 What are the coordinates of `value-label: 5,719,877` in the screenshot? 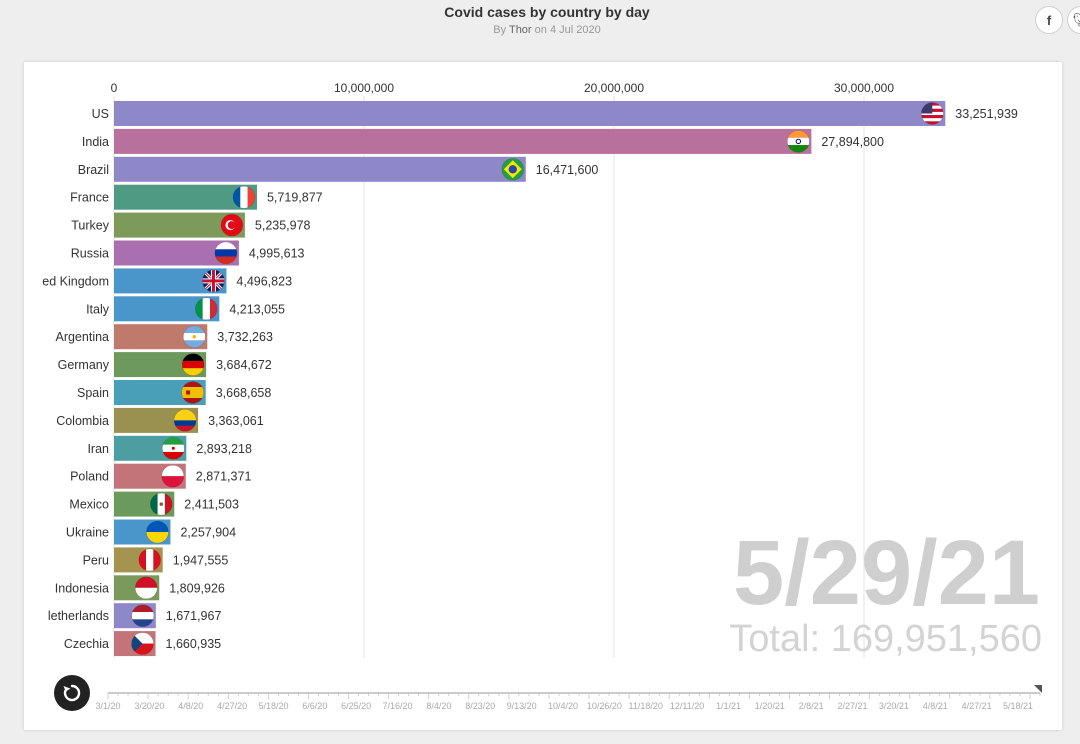 It's located at (295, 198).